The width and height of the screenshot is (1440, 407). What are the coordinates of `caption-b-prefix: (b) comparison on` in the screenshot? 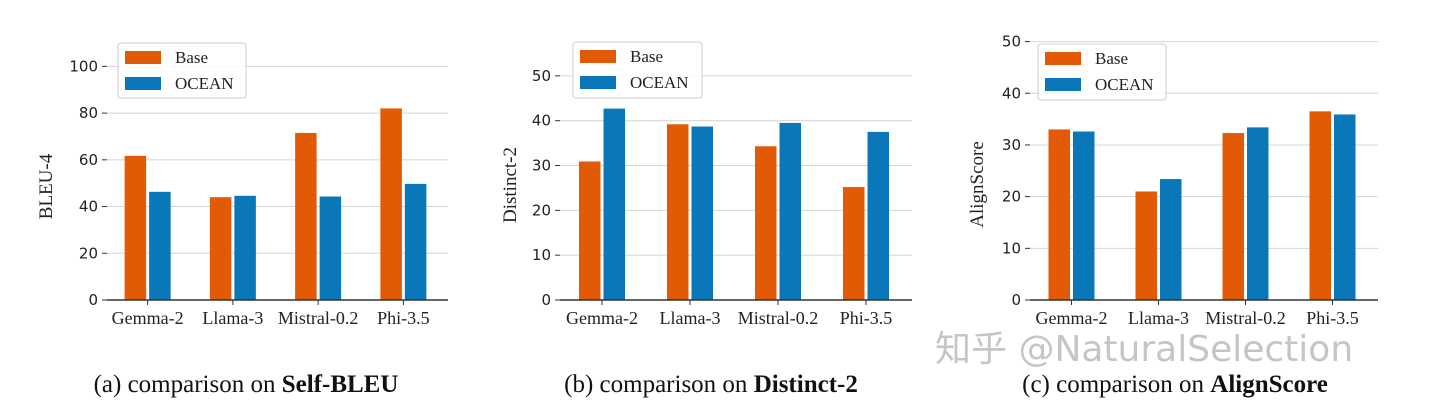 It's located at (659, 384).